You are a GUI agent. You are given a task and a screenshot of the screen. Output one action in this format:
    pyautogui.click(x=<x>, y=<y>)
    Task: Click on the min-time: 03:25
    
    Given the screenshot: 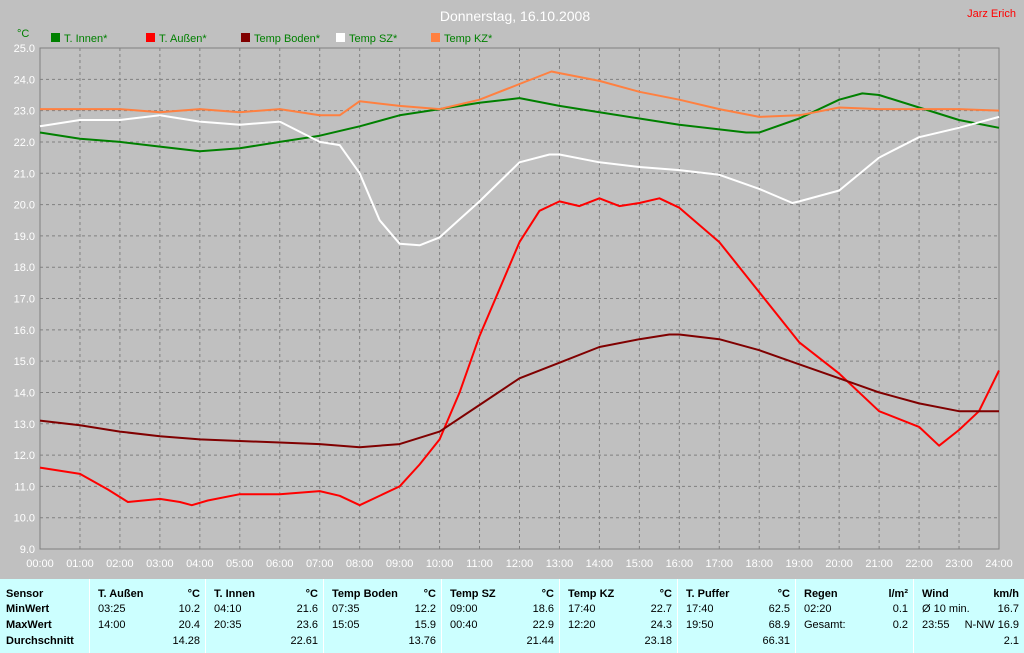 What is the action you would take?
    pyautogui.click(x=112, y=609)
    